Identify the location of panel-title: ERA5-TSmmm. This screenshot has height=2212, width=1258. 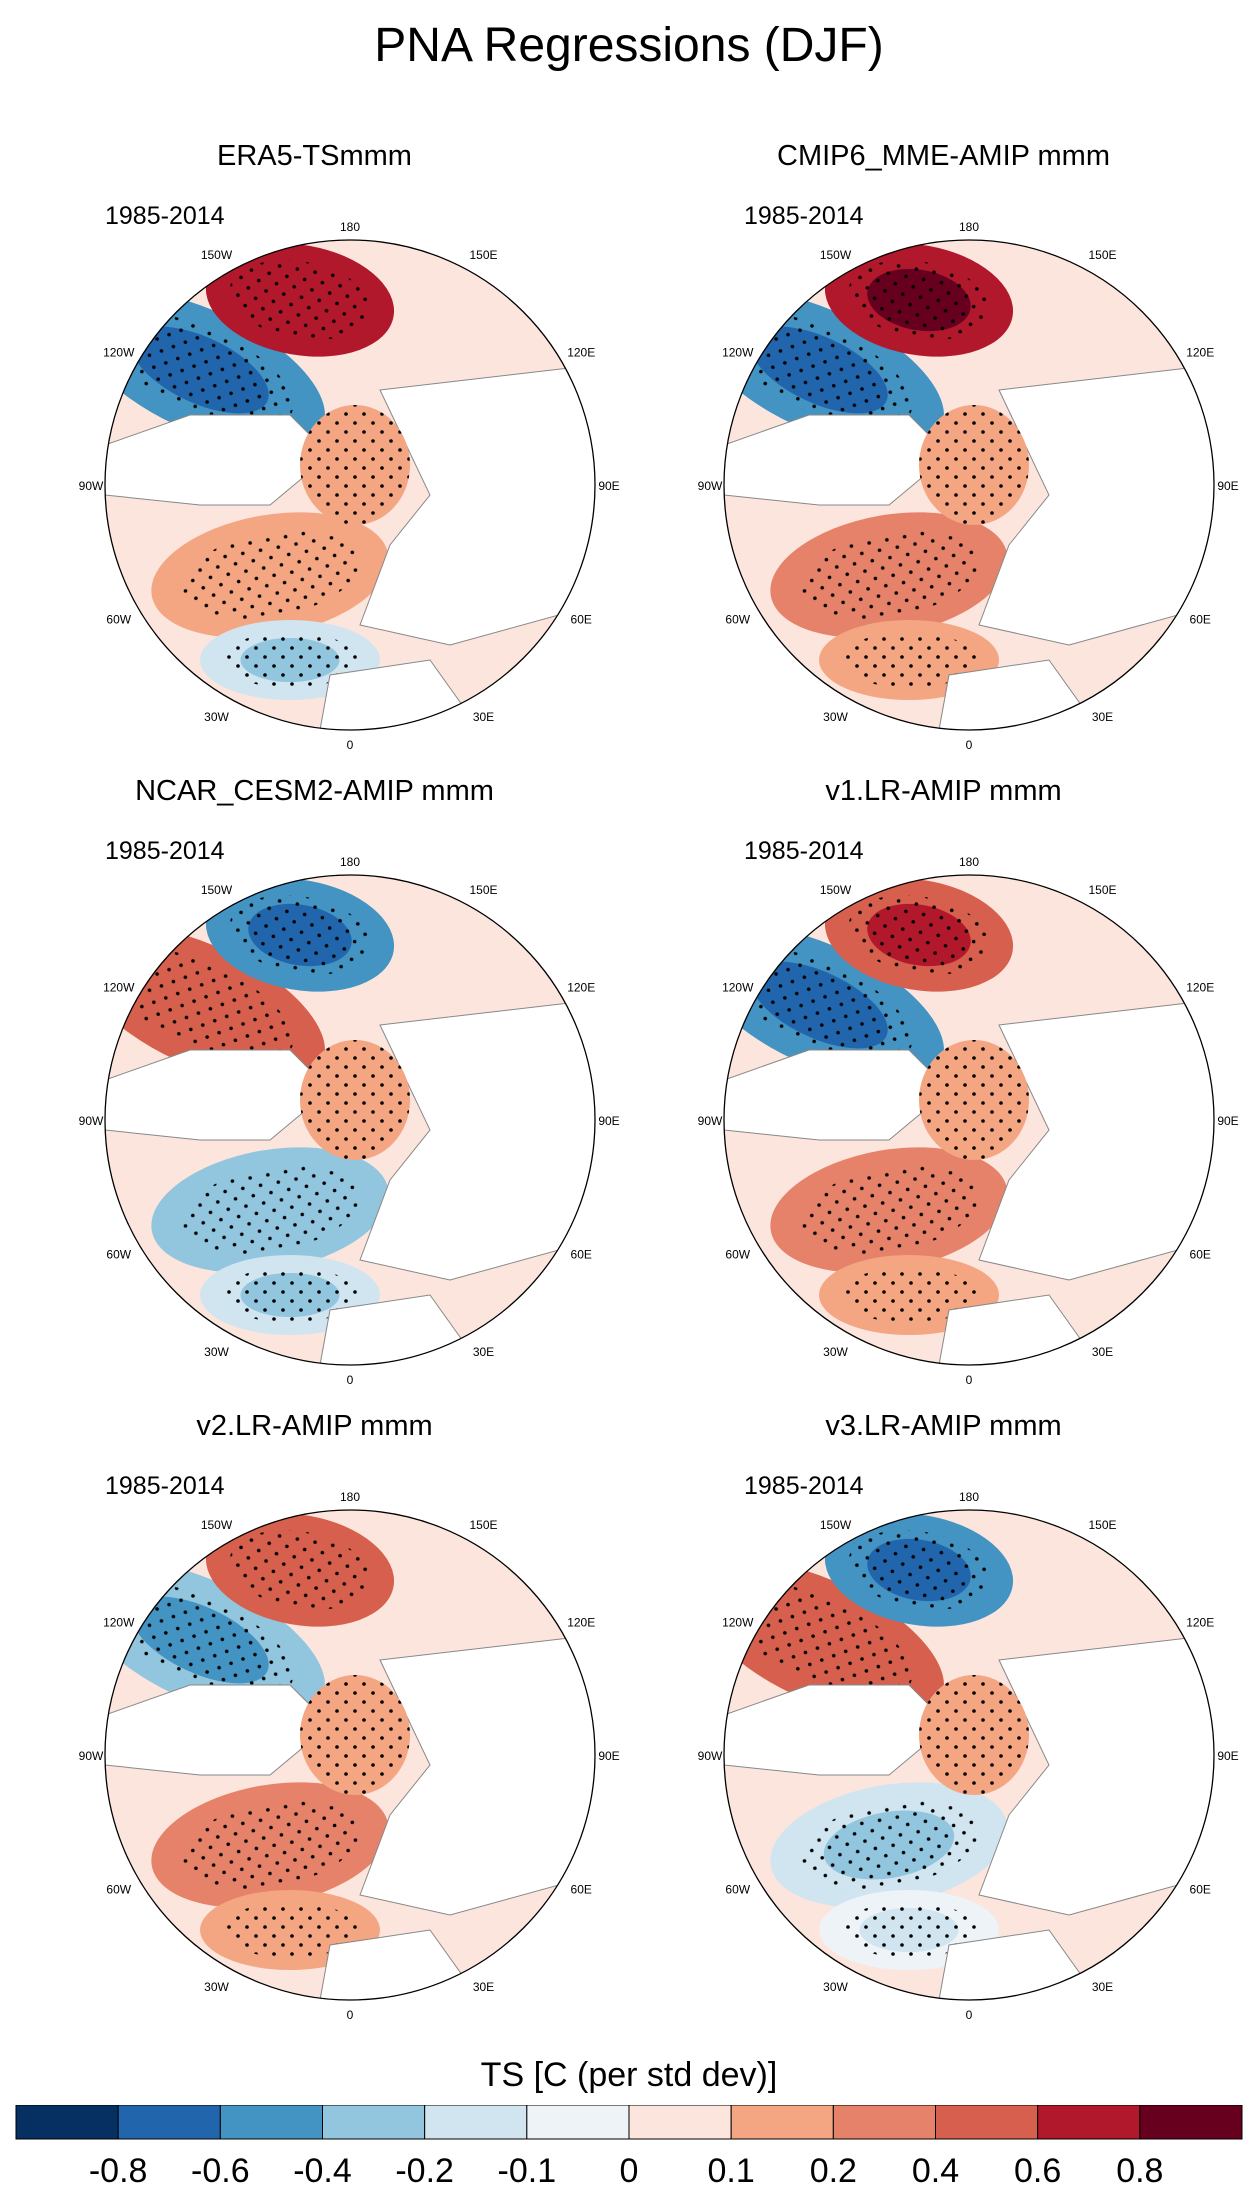
(314, 156).